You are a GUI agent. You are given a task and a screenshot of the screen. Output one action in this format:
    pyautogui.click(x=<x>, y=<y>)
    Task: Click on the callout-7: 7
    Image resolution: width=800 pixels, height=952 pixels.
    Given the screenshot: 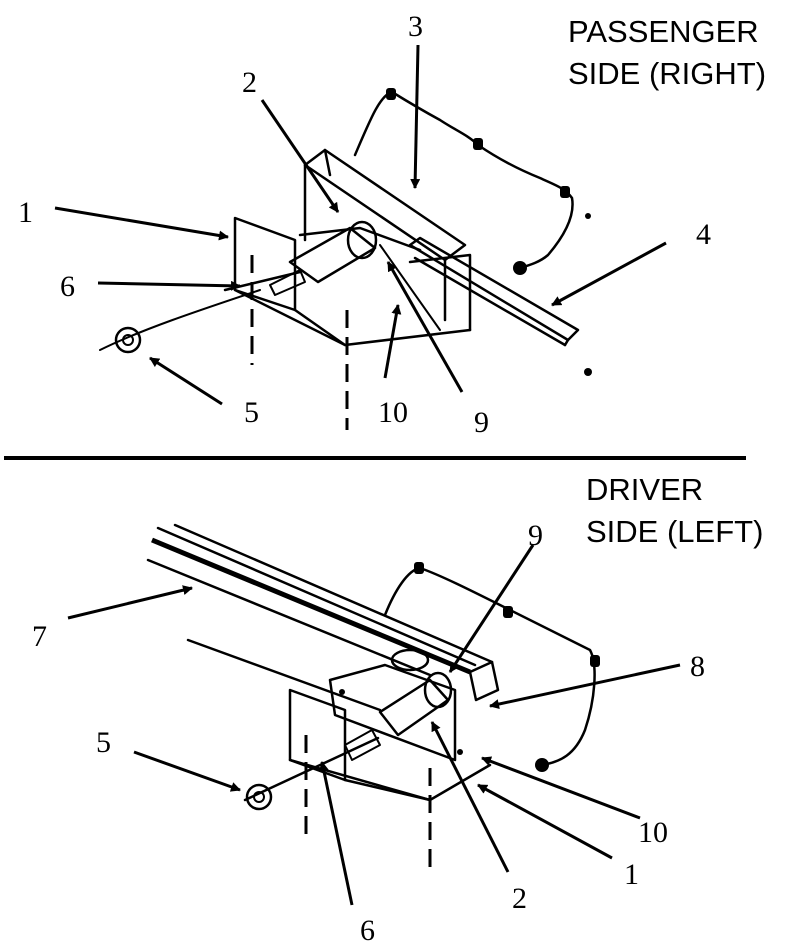 What is the action you would take?
    pyautogui.click(x=39, y=636)
    